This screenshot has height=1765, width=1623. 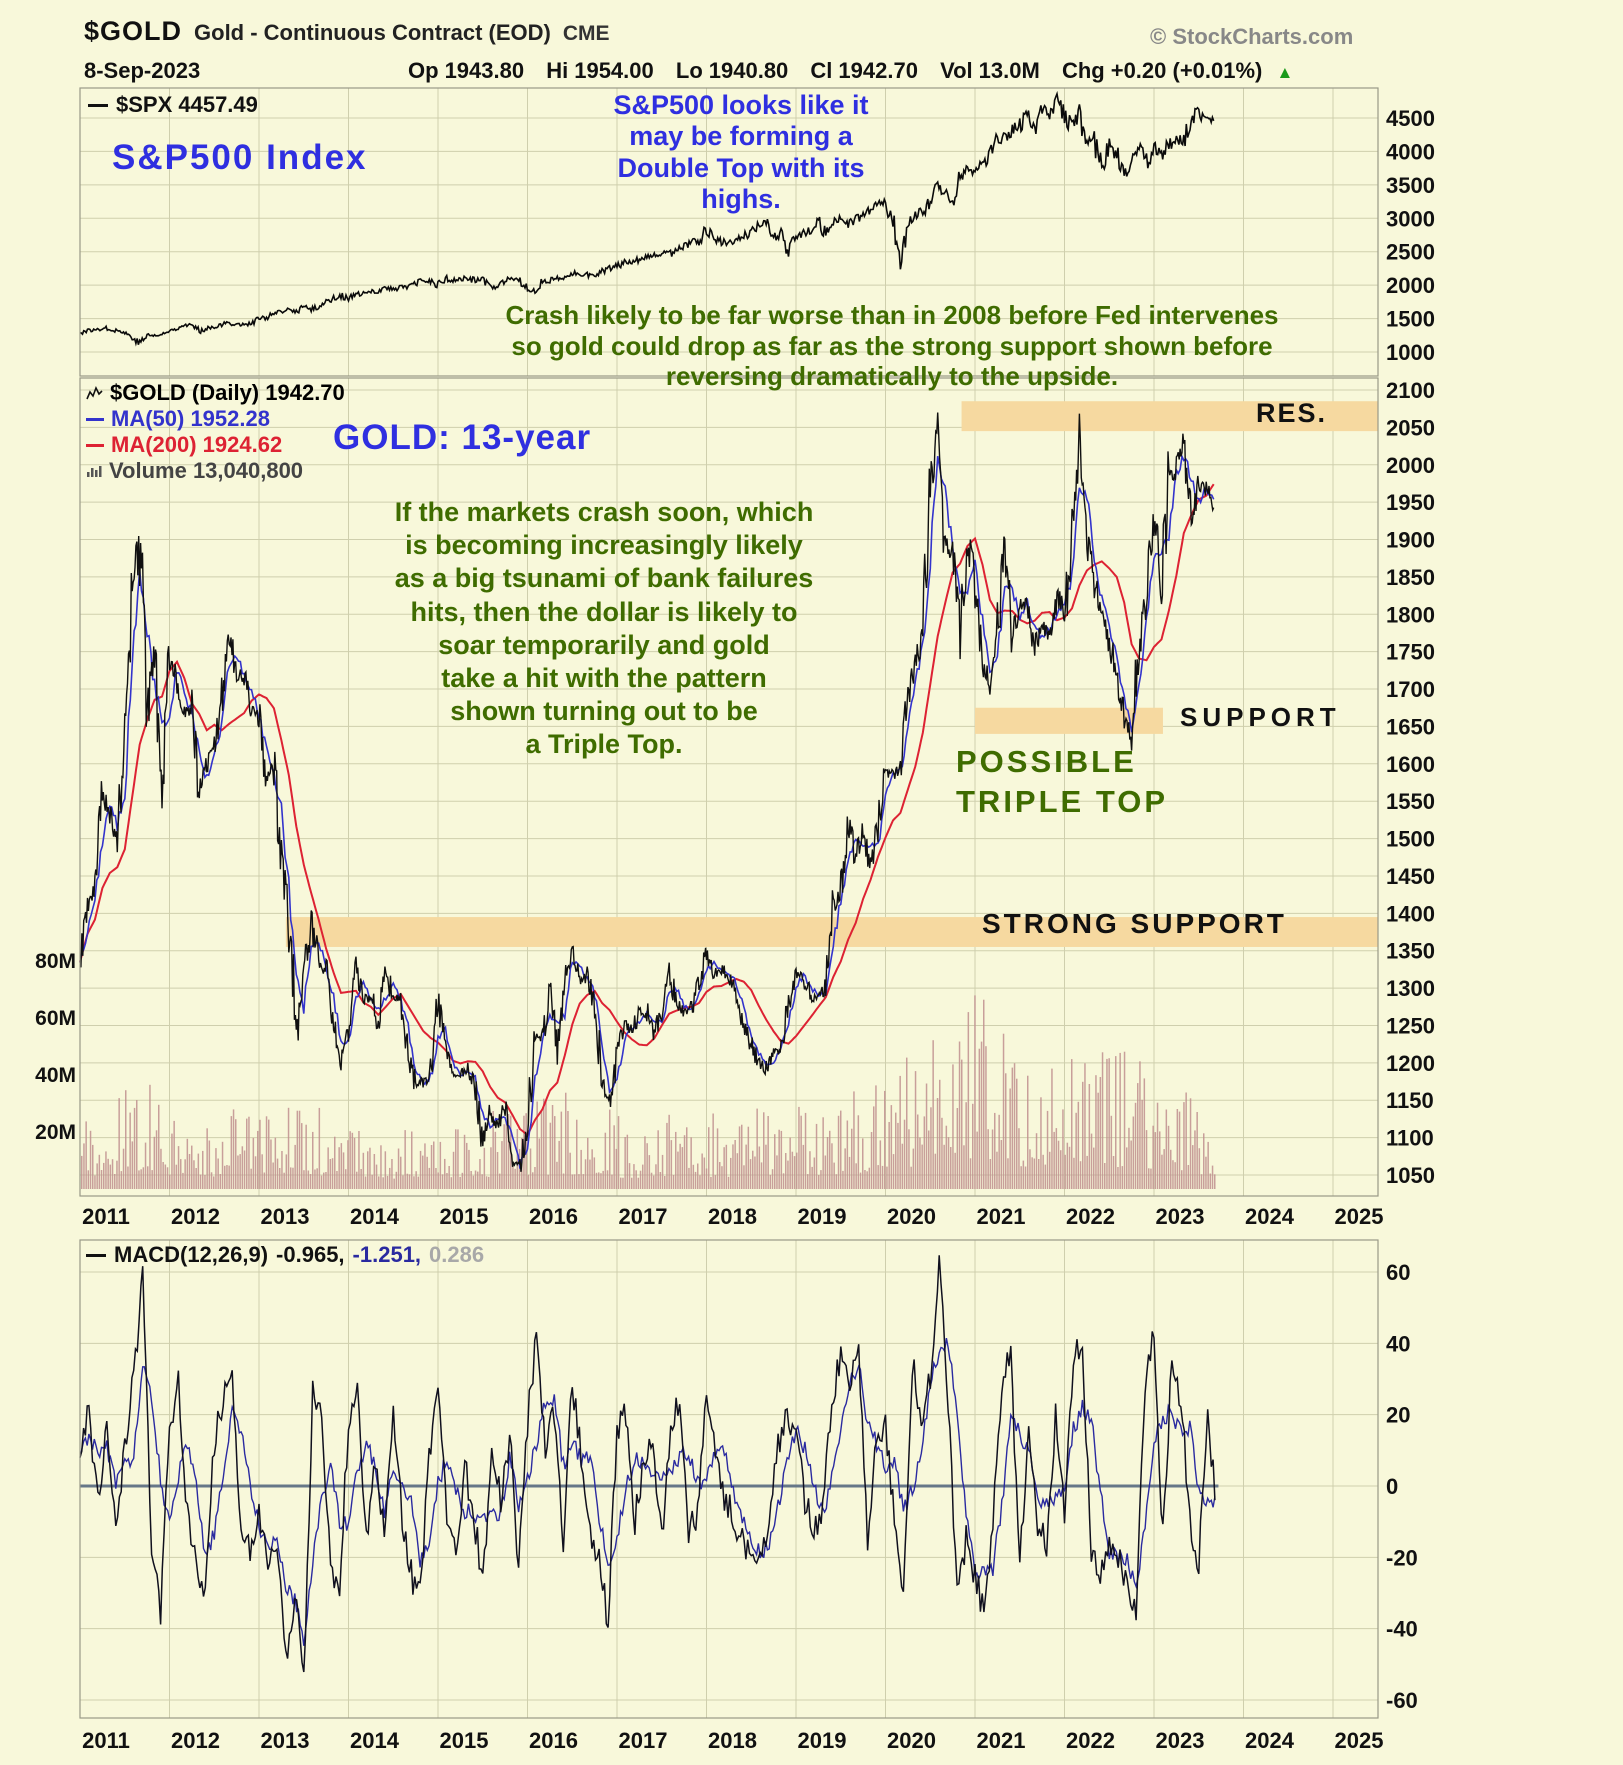 I want to click on macd-legend: MACD(12,26,9) -0.965, -1.251, 0.286, so click(x=285, y=1255).